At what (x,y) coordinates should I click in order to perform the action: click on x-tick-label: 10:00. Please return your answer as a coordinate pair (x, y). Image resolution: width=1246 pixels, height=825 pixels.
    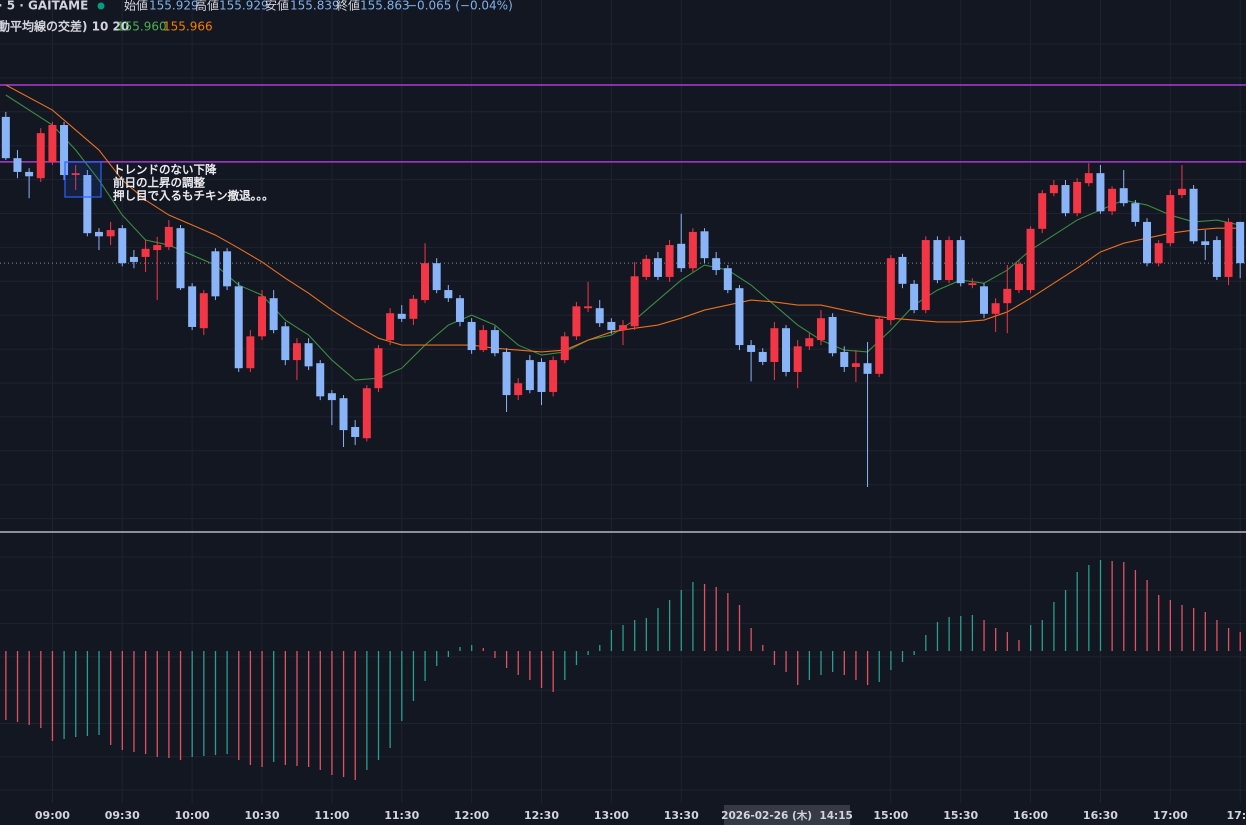
    Looking at the image, I should click on (192, 815).